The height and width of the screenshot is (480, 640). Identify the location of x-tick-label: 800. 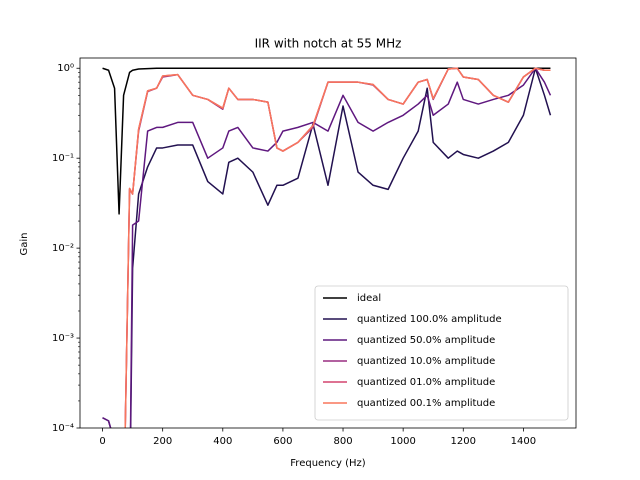
(342, 441).